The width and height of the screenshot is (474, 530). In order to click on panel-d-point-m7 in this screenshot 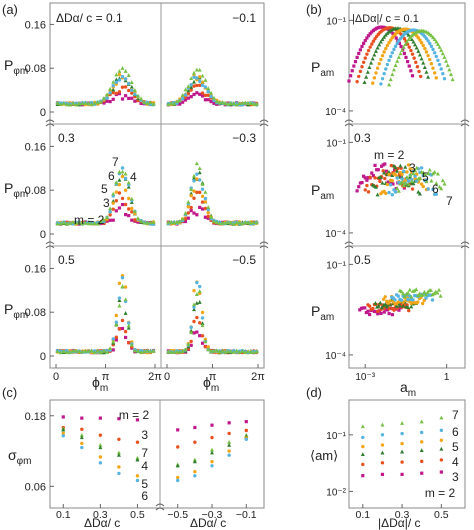, I will do `click(402, 423)`.